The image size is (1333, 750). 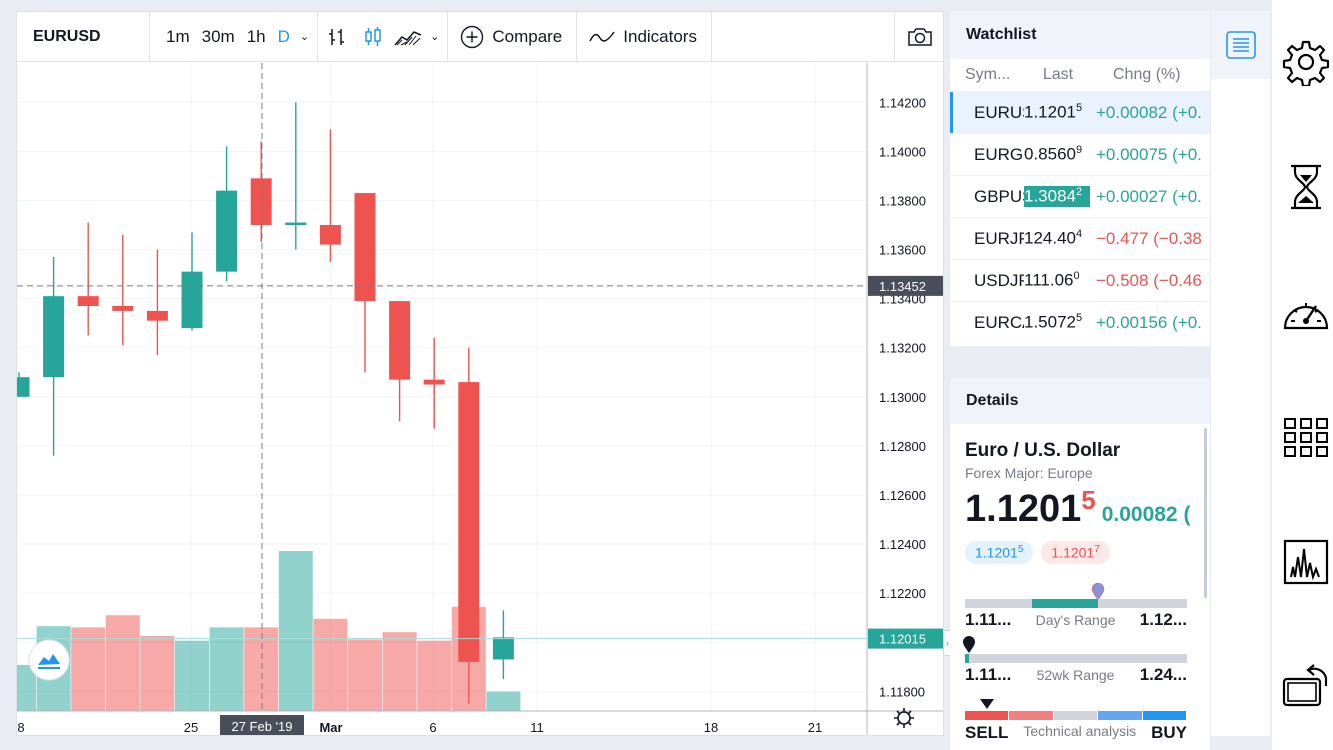 I want to click on technical-buy-label: BUY, so click(x=1169, y=732).